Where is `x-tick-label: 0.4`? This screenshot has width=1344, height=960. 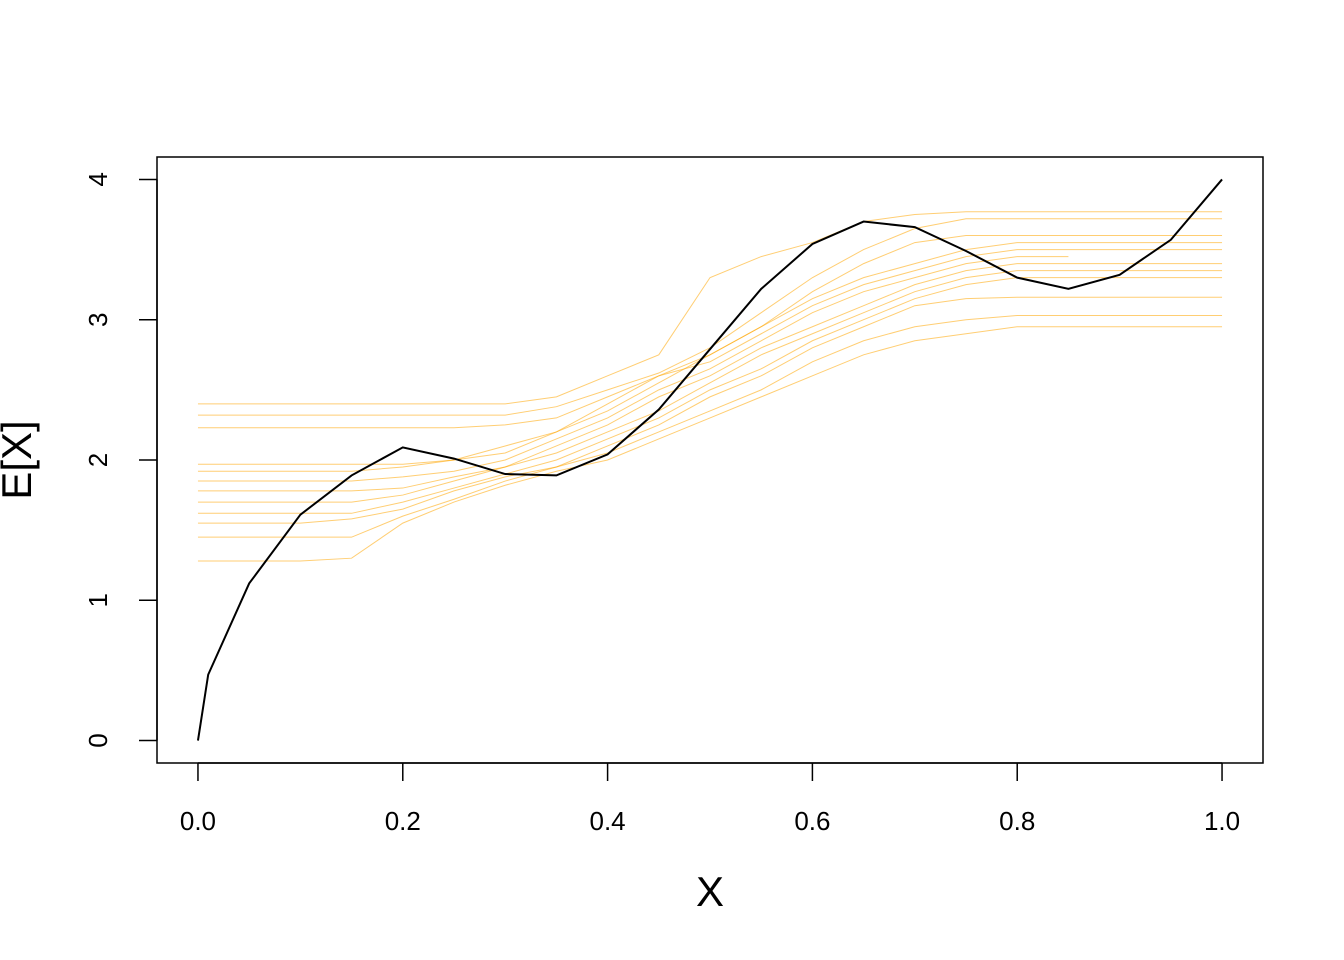 x-tick-label: 0.4 is located at coordinates (608, 821).